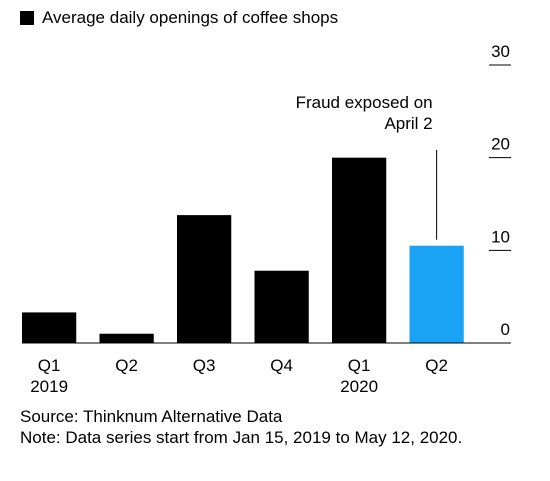  I want to click on y-tick-label: 0, so click(505, 329).